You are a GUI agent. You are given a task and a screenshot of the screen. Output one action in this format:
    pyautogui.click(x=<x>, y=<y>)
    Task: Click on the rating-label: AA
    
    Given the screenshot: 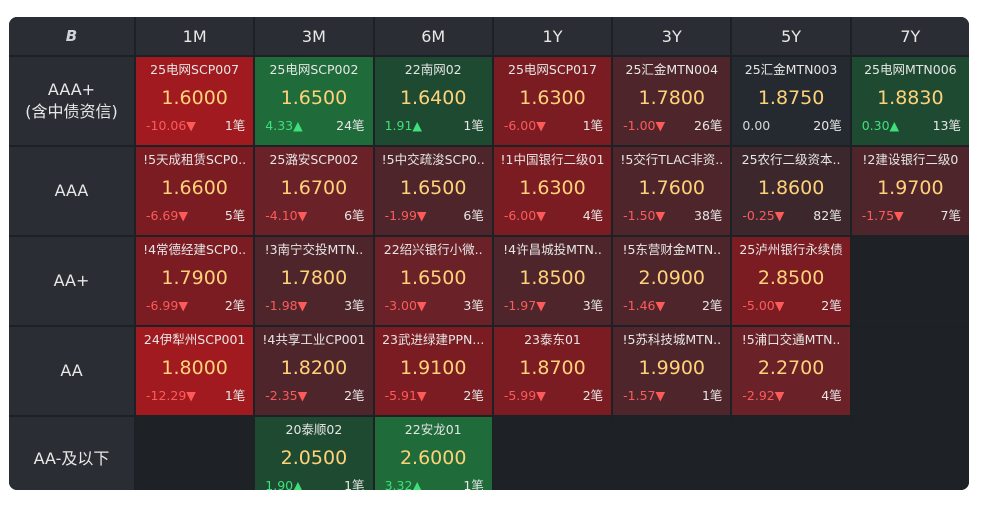 What is the action you would take?
    pyautogui.click(x=71, y=370)
    